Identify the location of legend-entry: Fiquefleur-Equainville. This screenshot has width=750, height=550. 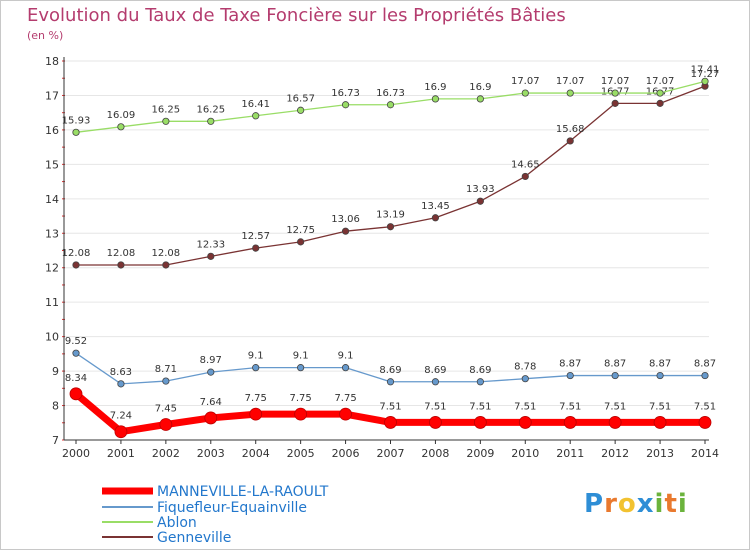
(232, 508).